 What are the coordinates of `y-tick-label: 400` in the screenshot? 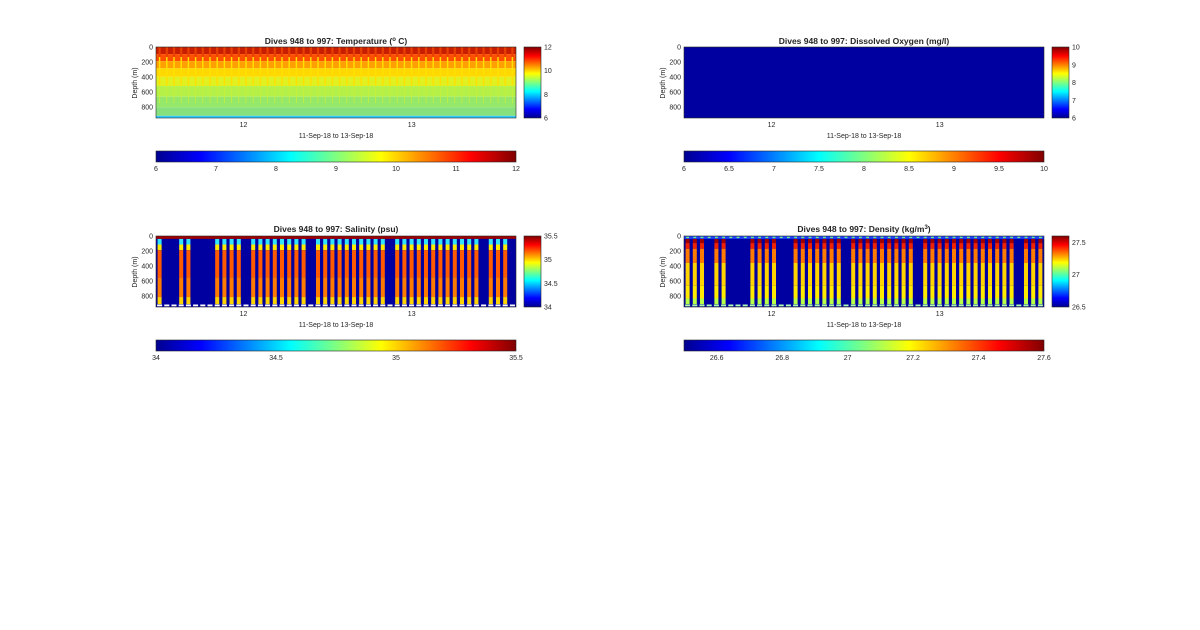 It's located at (675, 77).